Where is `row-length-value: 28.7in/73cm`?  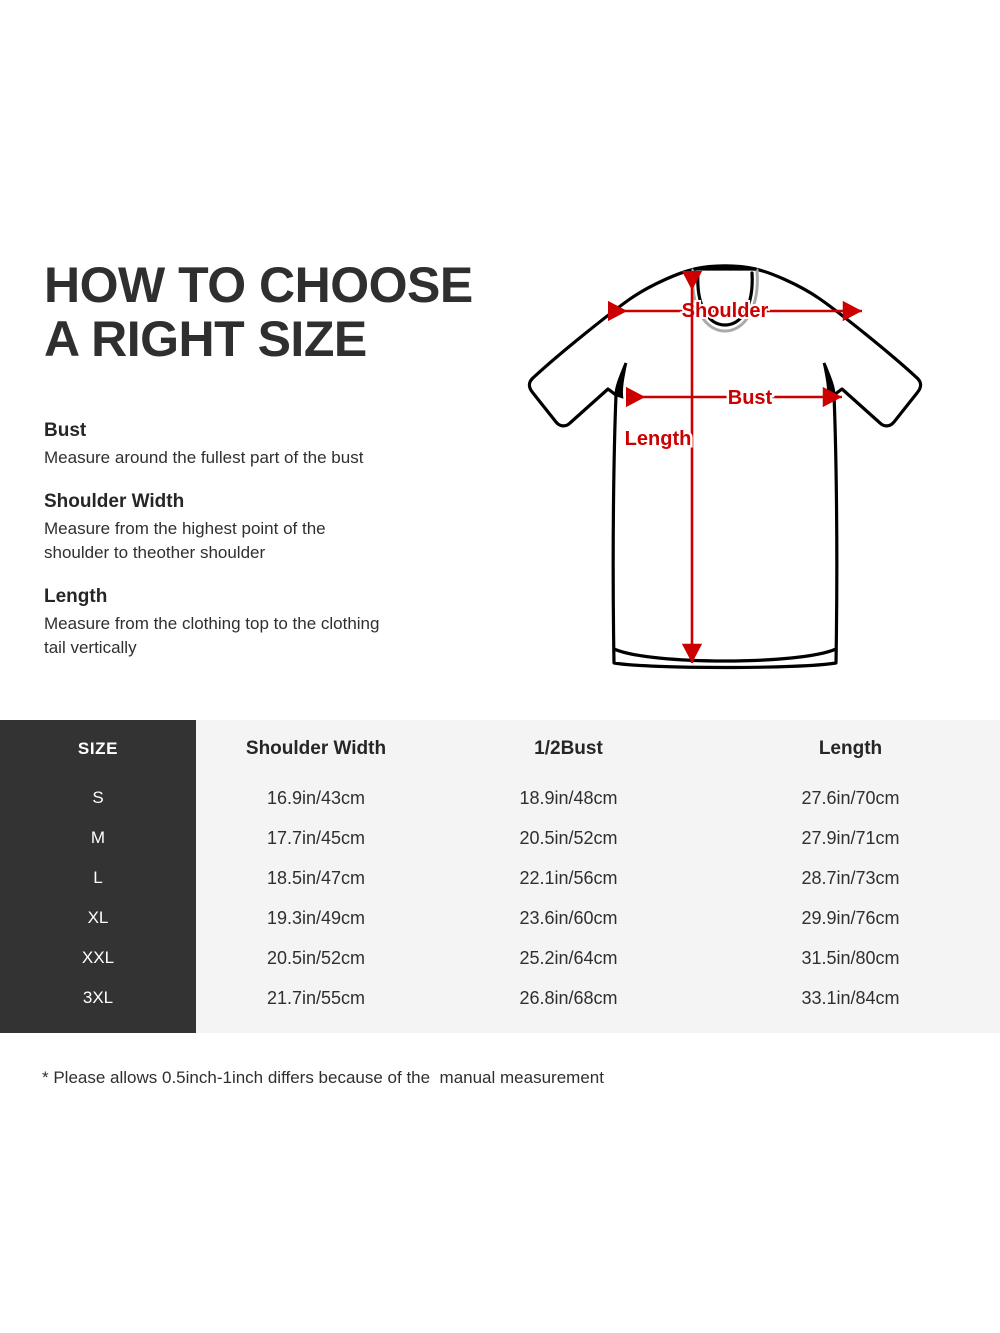
row-length-value: 28.7in/73cm is located at coordinates (850, 877).